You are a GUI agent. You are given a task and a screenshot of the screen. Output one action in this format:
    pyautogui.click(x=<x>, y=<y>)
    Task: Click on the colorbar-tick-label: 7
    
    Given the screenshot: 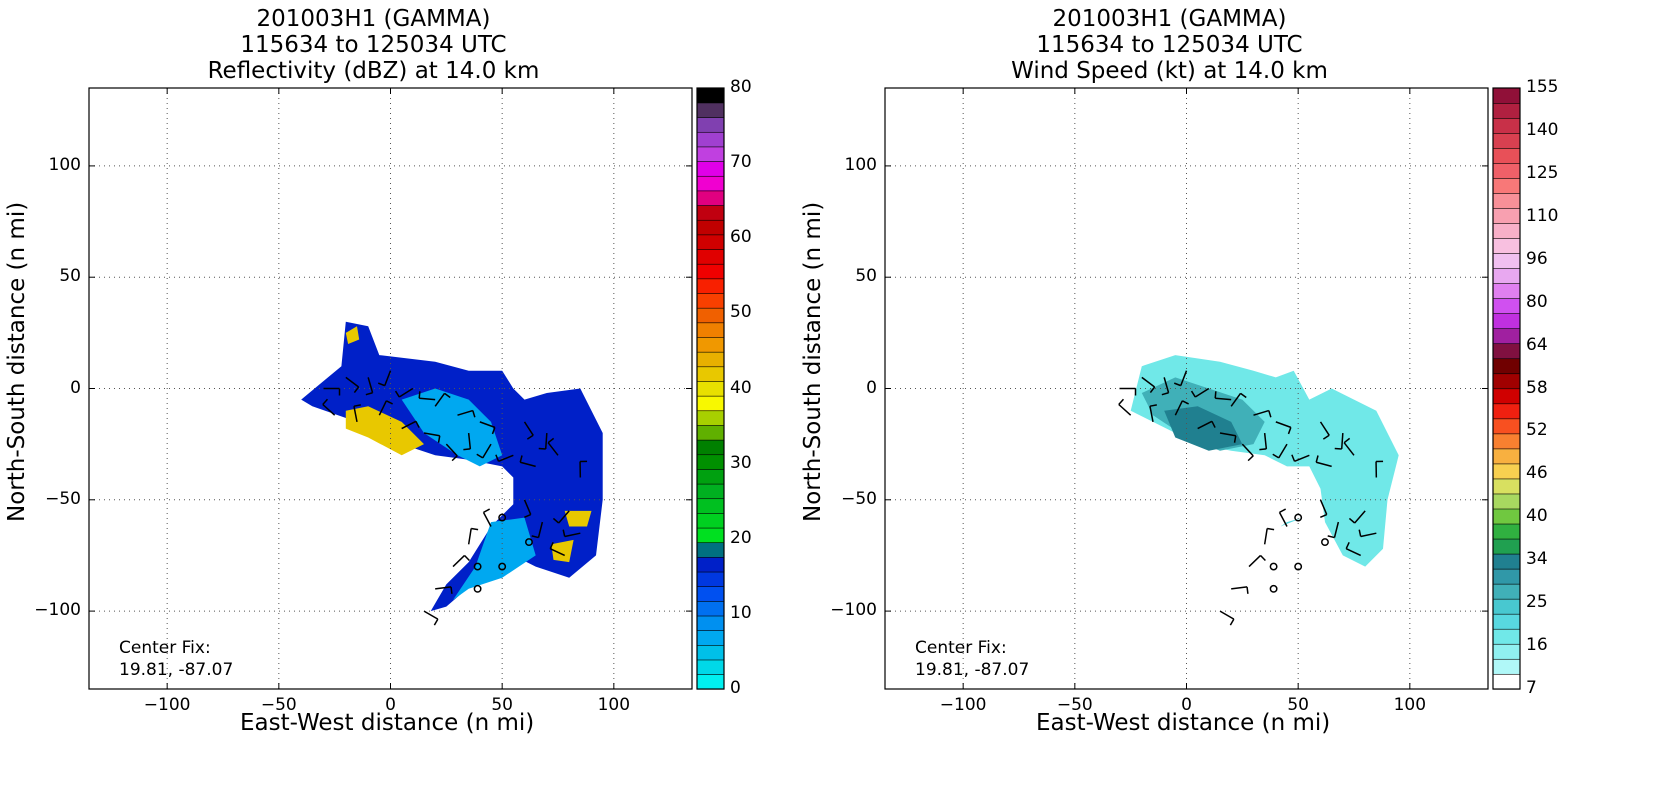 What is the action you would take?
    pyautogui.click(x=1531, y=688)
    